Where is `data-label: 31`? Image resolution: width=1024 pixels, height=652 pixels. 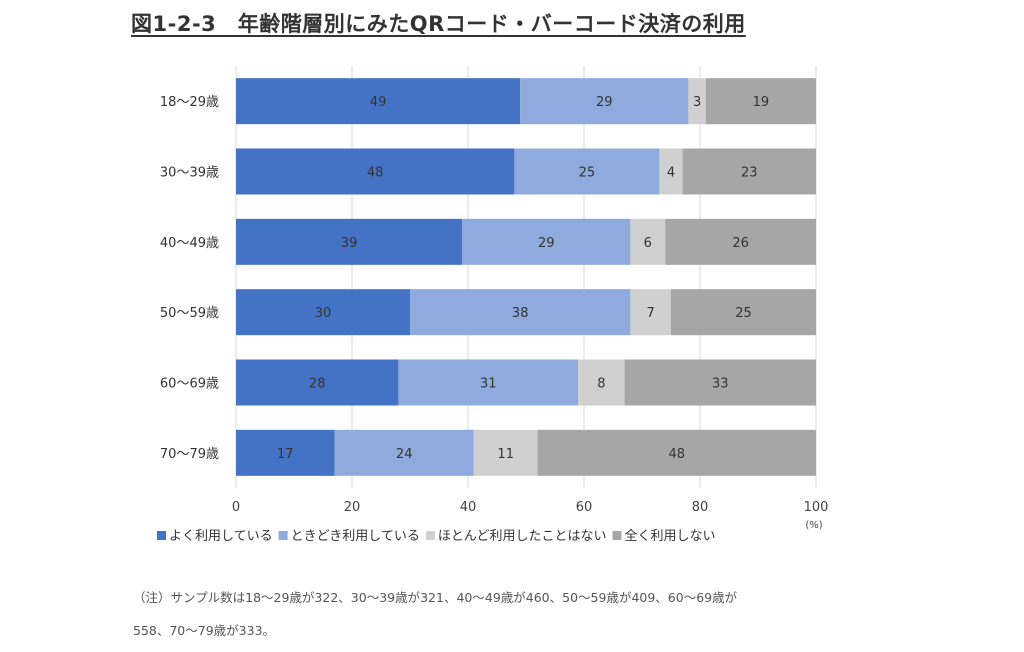 data-label: 31 is located at coordinates (488, 384).